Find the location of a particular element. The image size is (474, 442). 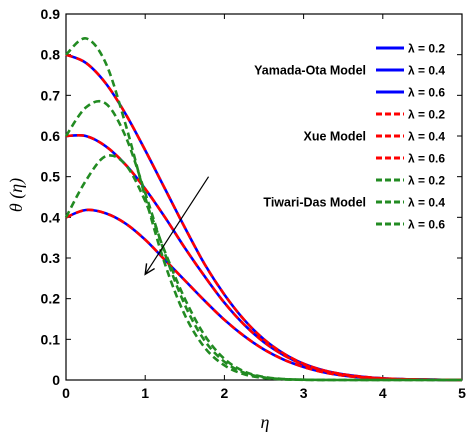

x-tick-label: 5 is located at coordinates (462, 393).